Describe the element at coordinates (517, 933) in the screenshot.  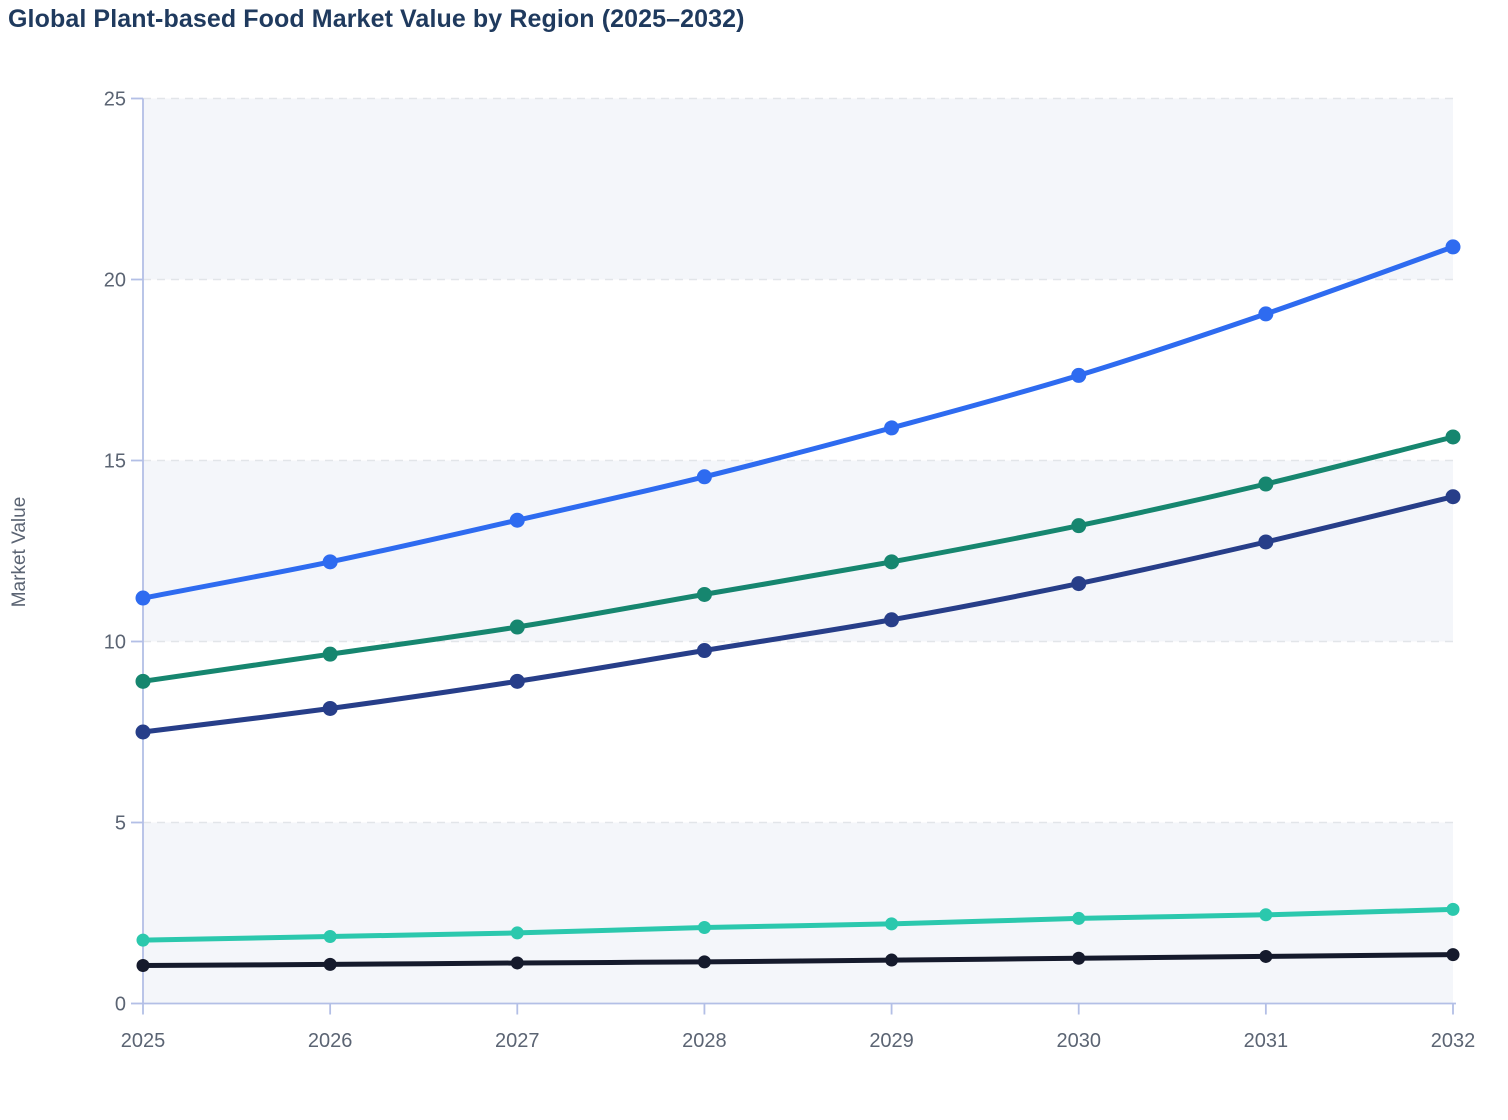
I see `data-point-teal-line-2027` at that location.